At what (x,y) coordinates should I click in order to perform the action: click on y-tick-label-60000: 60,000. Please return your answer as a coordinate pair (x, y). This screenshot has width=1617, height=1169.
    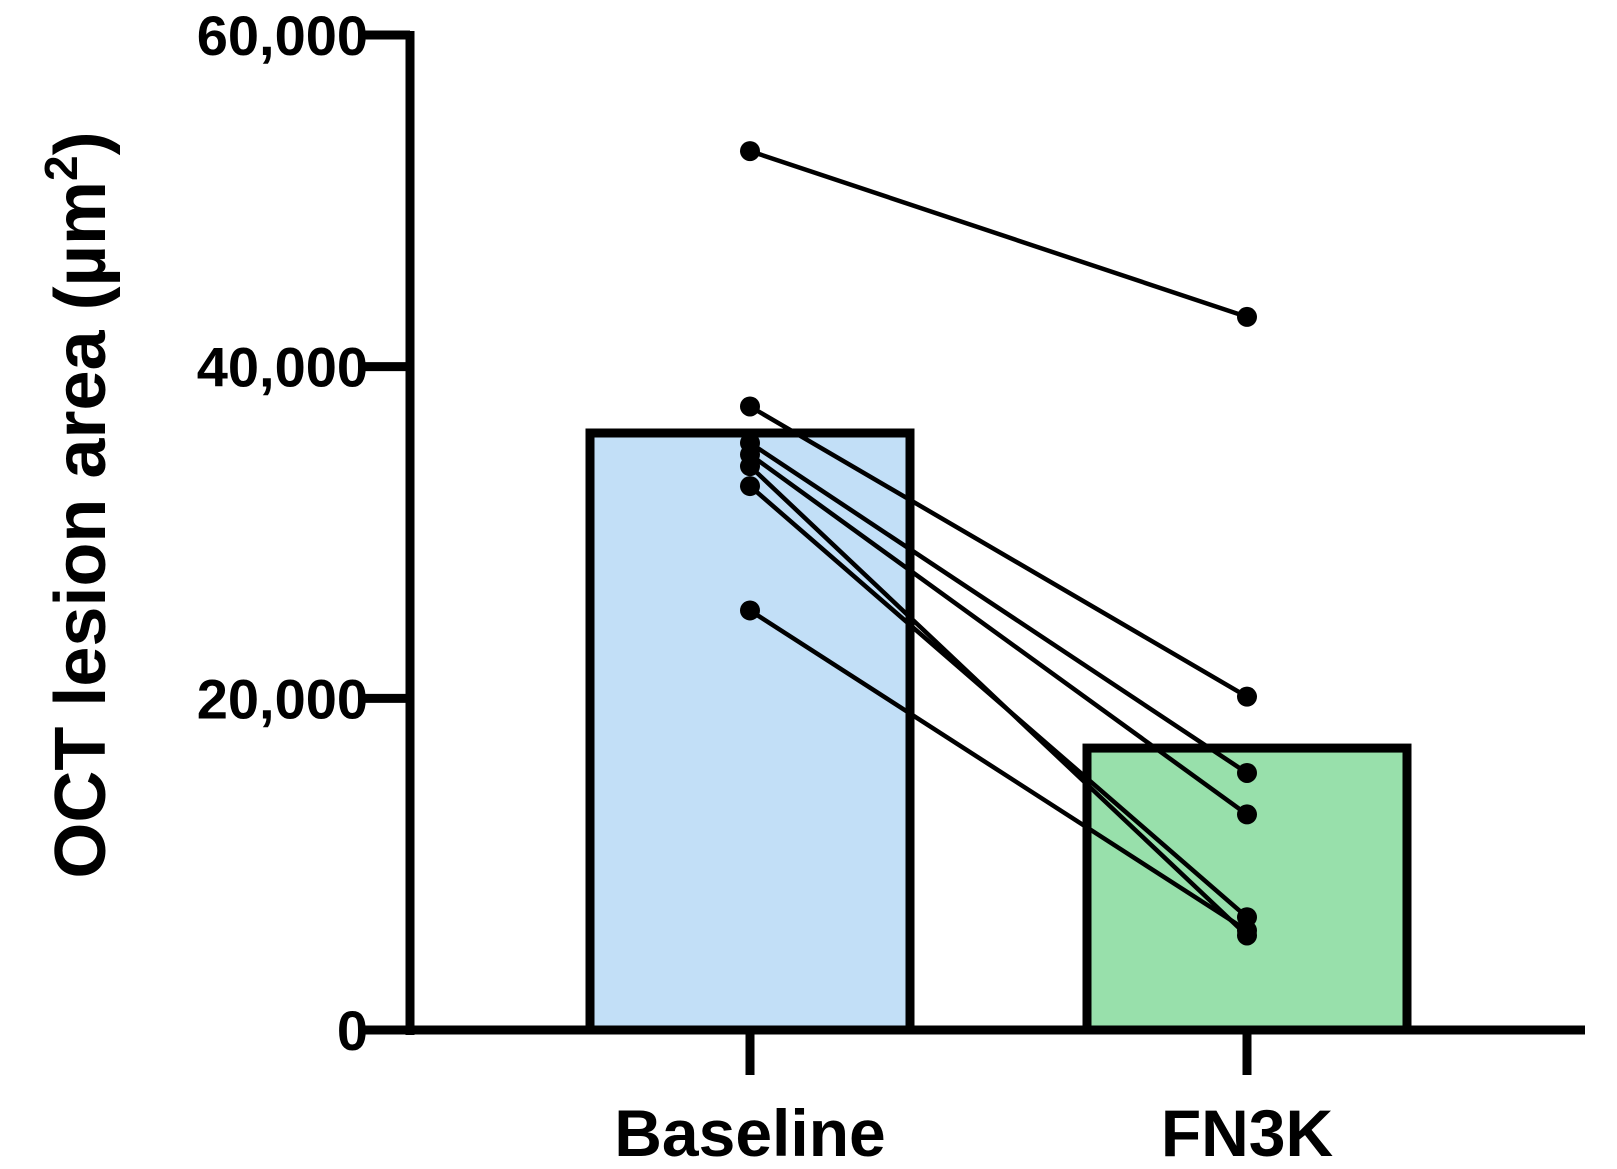
    Looking at the image, I should click on (282, 35).